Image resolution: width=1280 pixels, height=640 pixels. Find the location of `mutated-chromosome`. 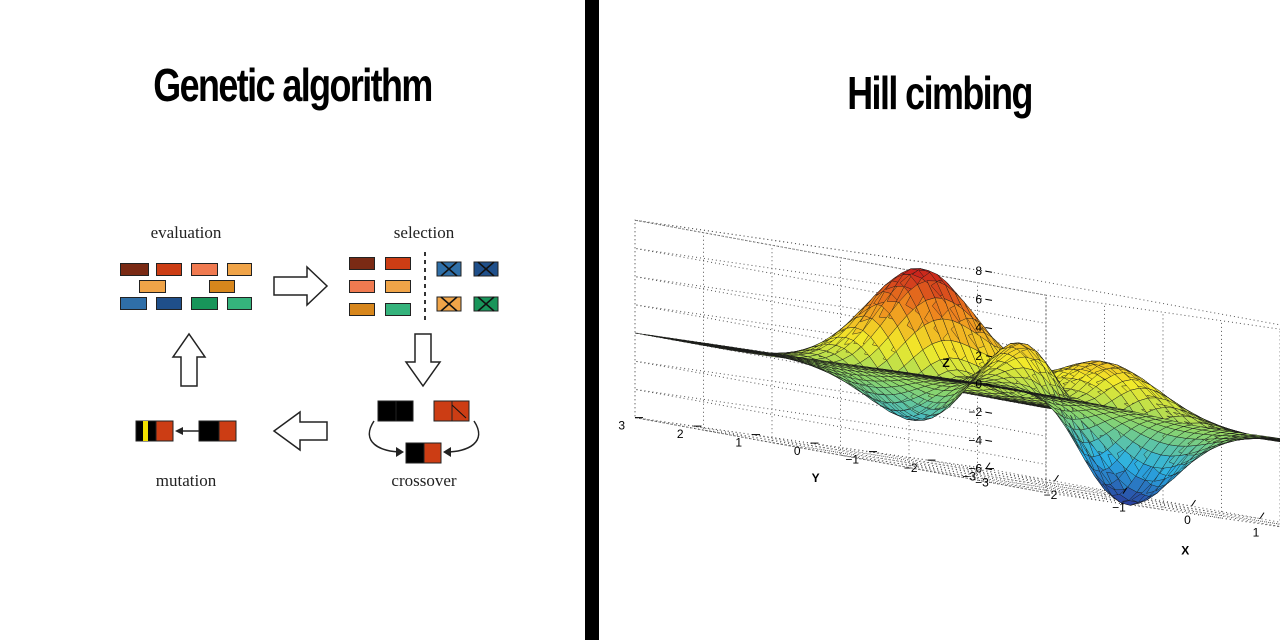

mutated-chromosome is located at coordinates (154, 431).